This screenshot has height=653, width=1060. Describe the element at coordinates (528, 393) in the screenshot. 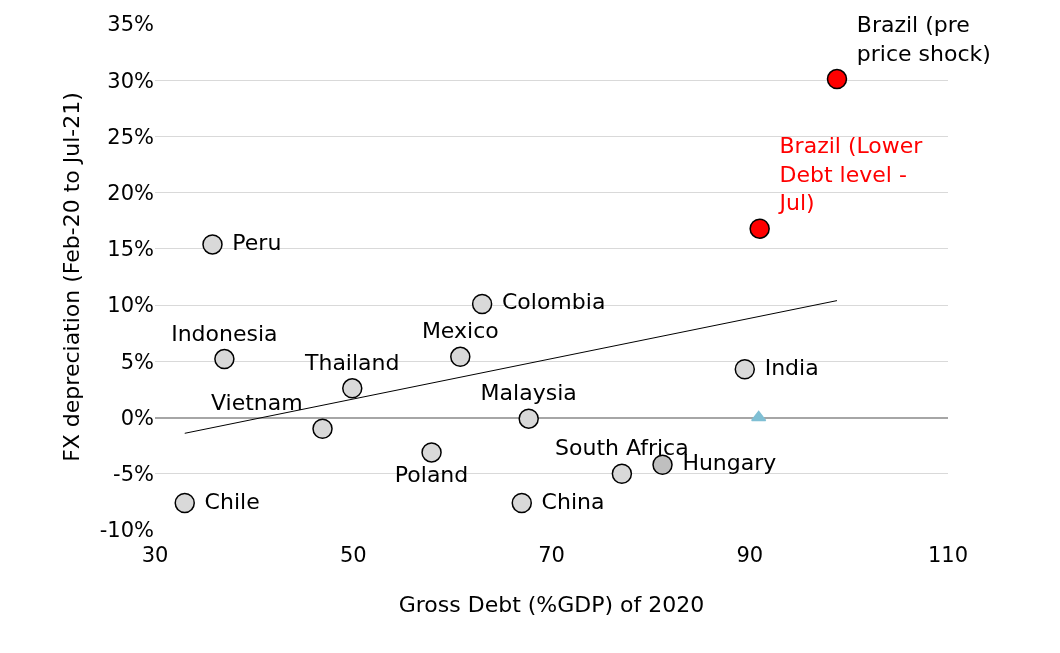

I see `series-label: Malaysia` at that location.